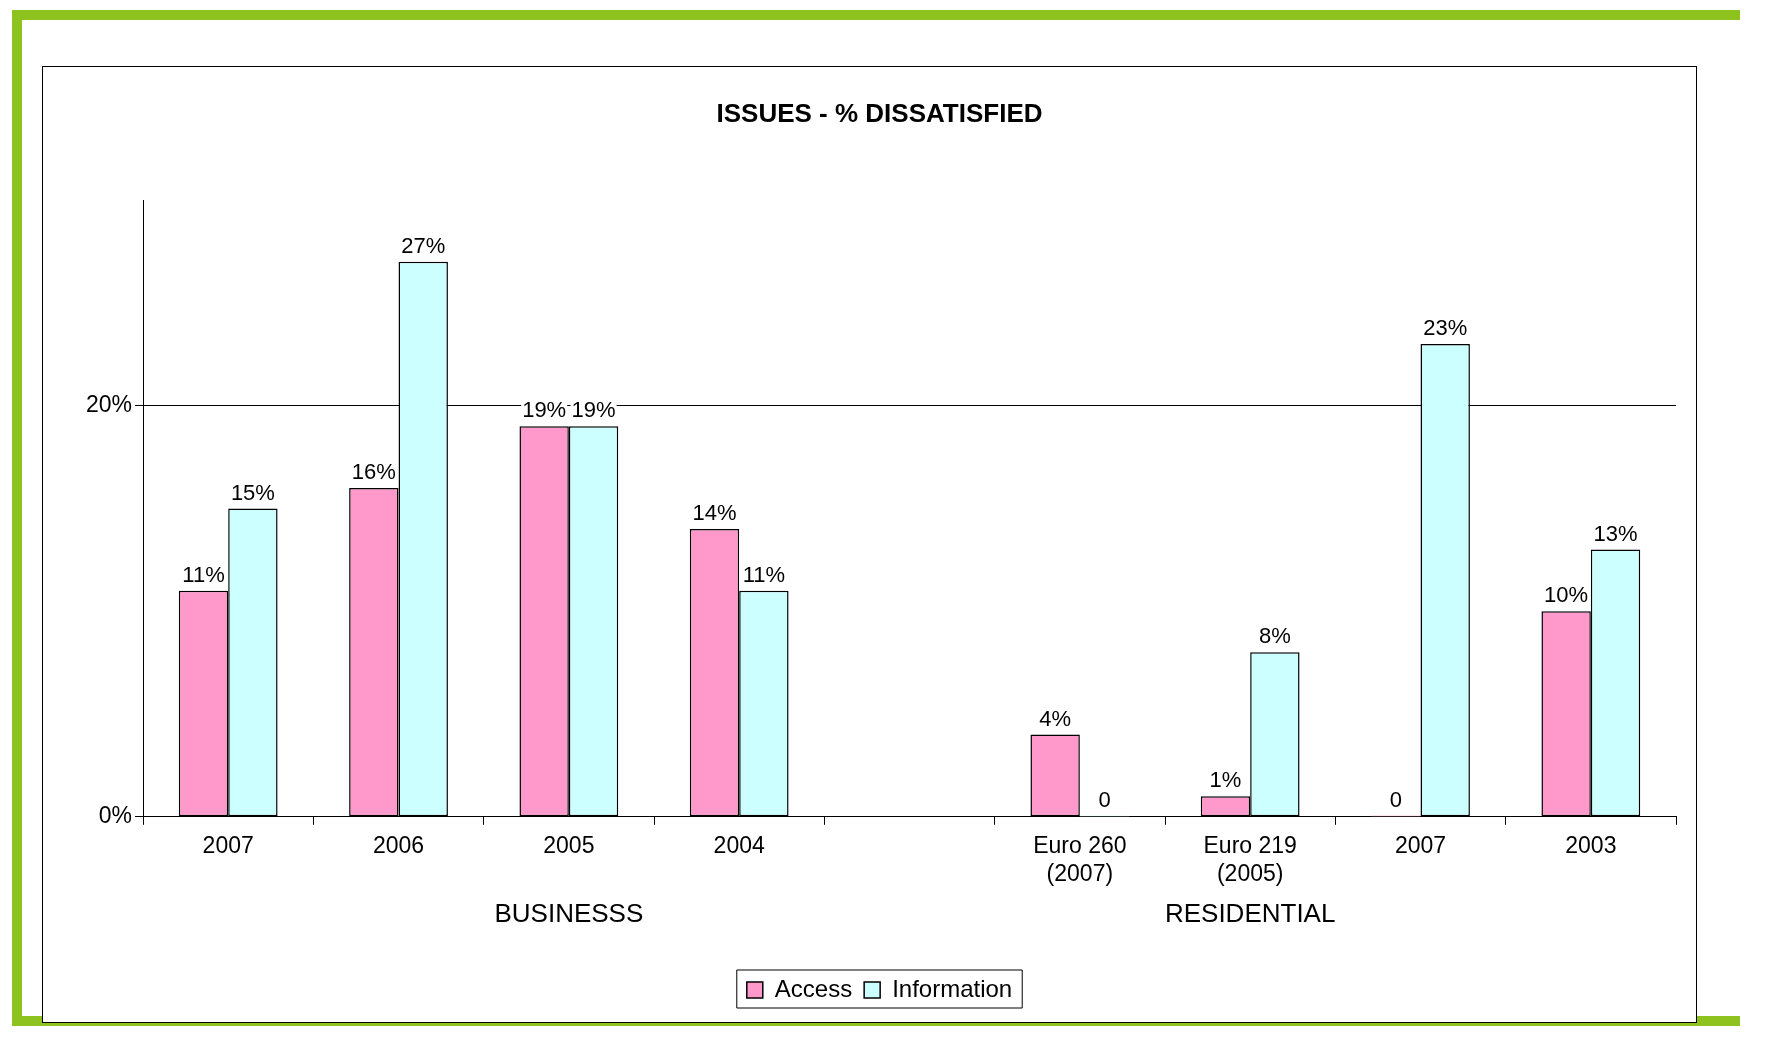  I want to click on x-tick-label: Euro 219 (2005), so click(1250, 858).